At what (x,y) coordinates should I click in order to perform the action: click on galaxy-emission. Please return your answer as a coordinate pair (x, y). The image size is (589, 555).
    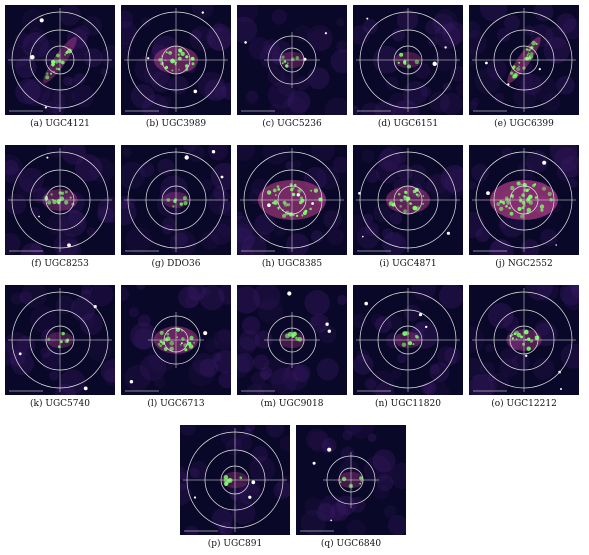
    Looking at the image, I should click on (235, 480).